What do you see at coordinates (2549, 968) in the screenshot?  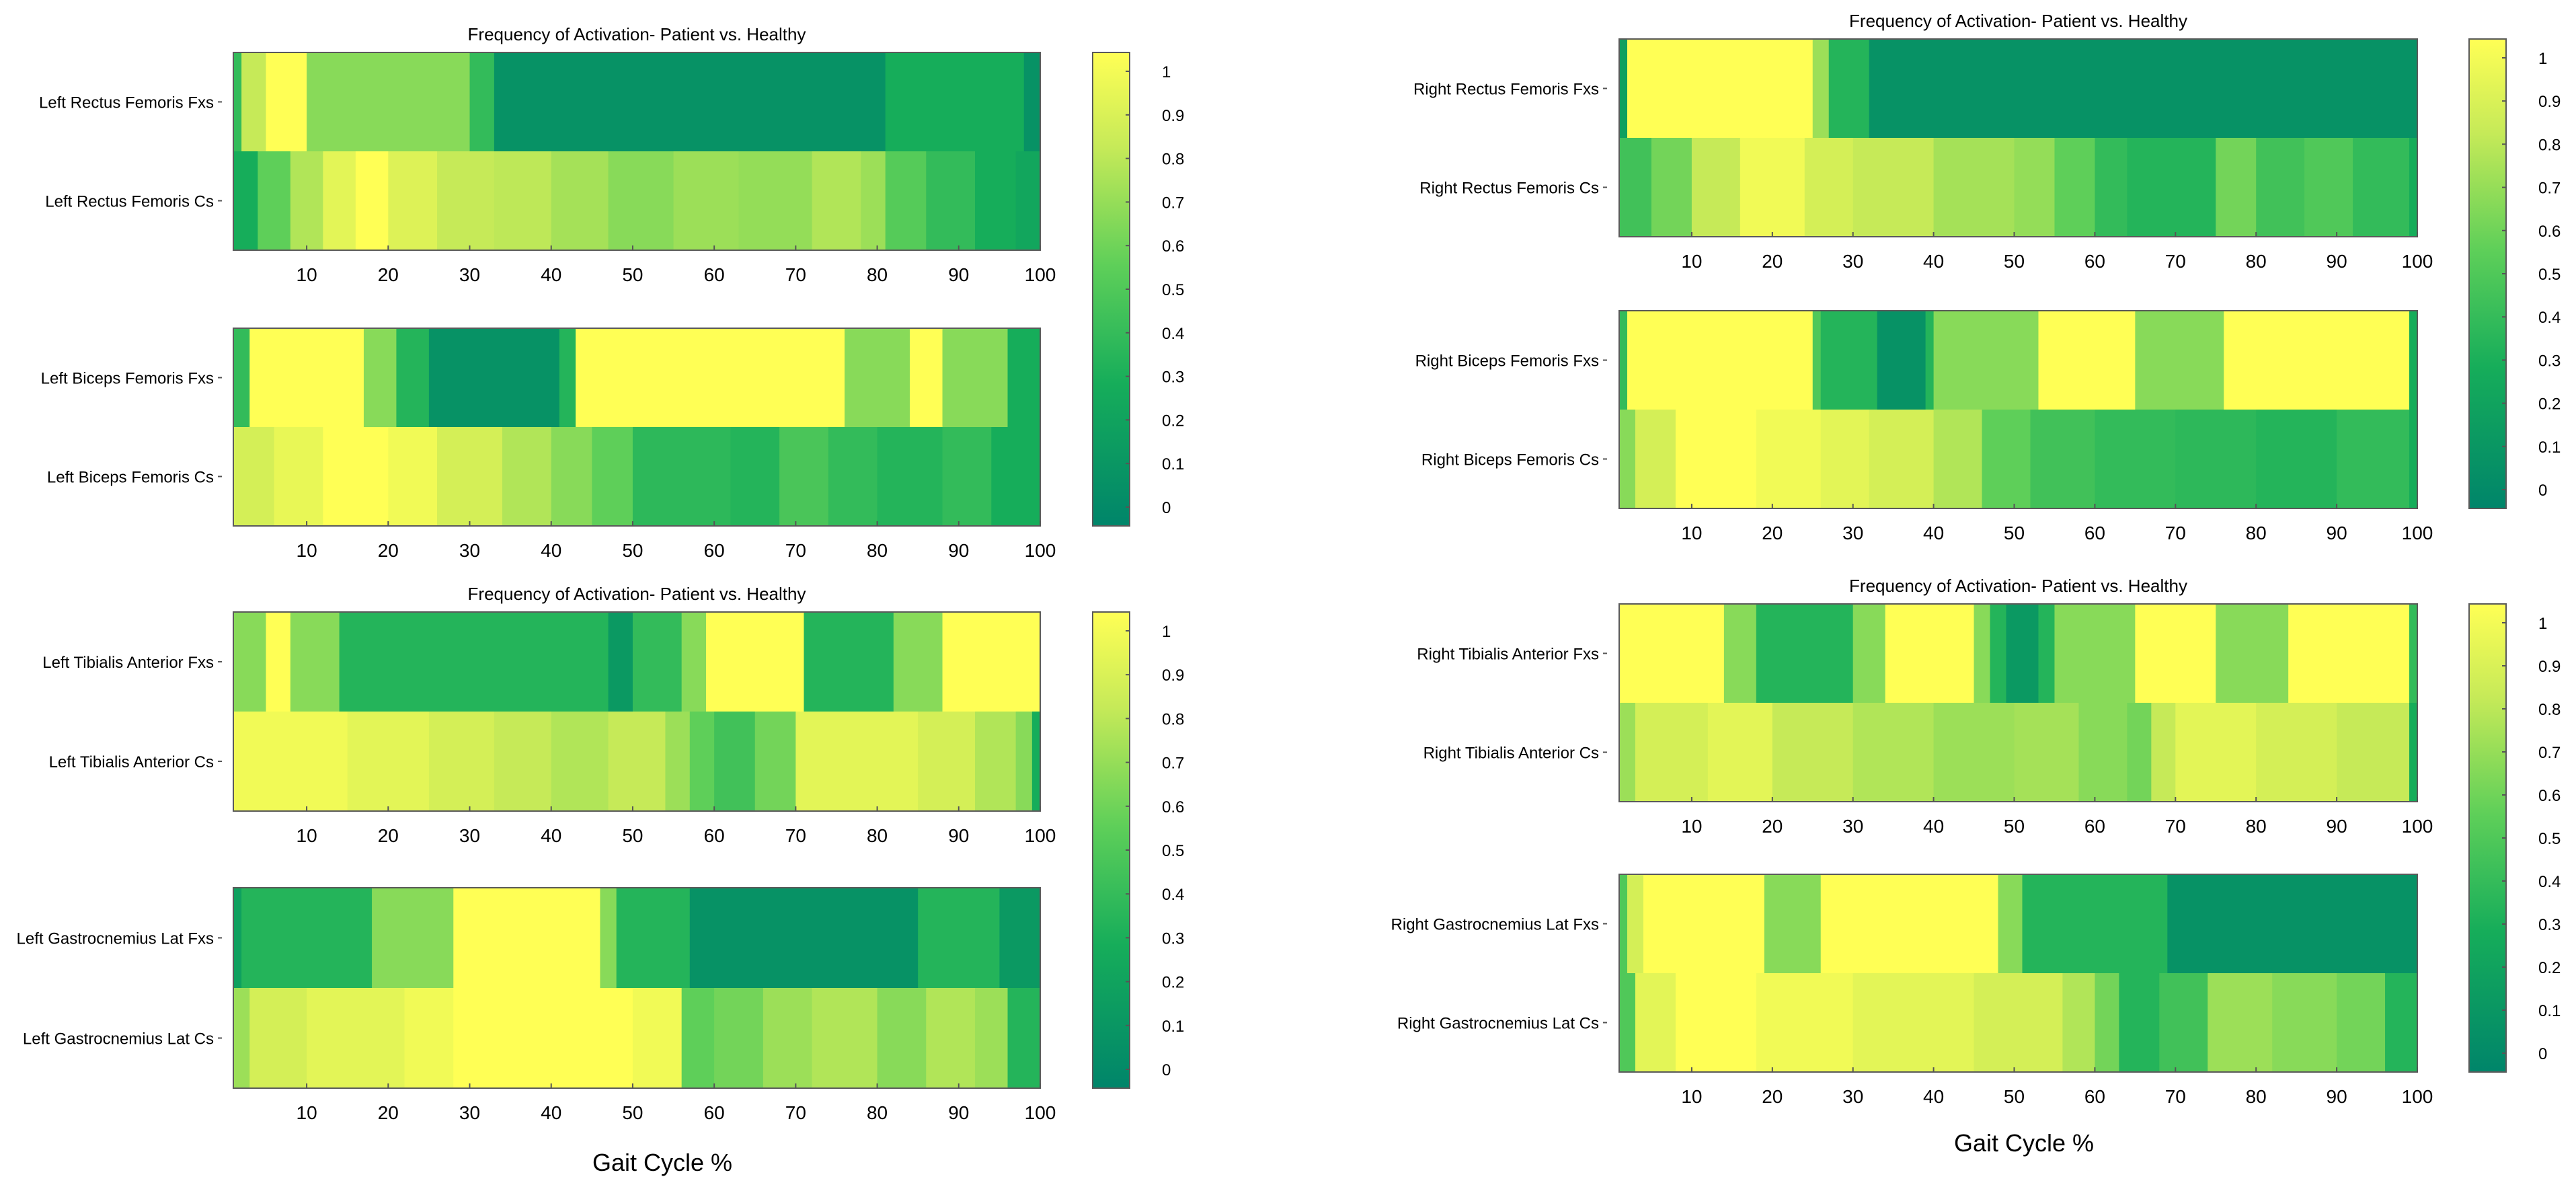 I see `colorbar-tick-label: 0.2` at bounding box center [2549, 968].